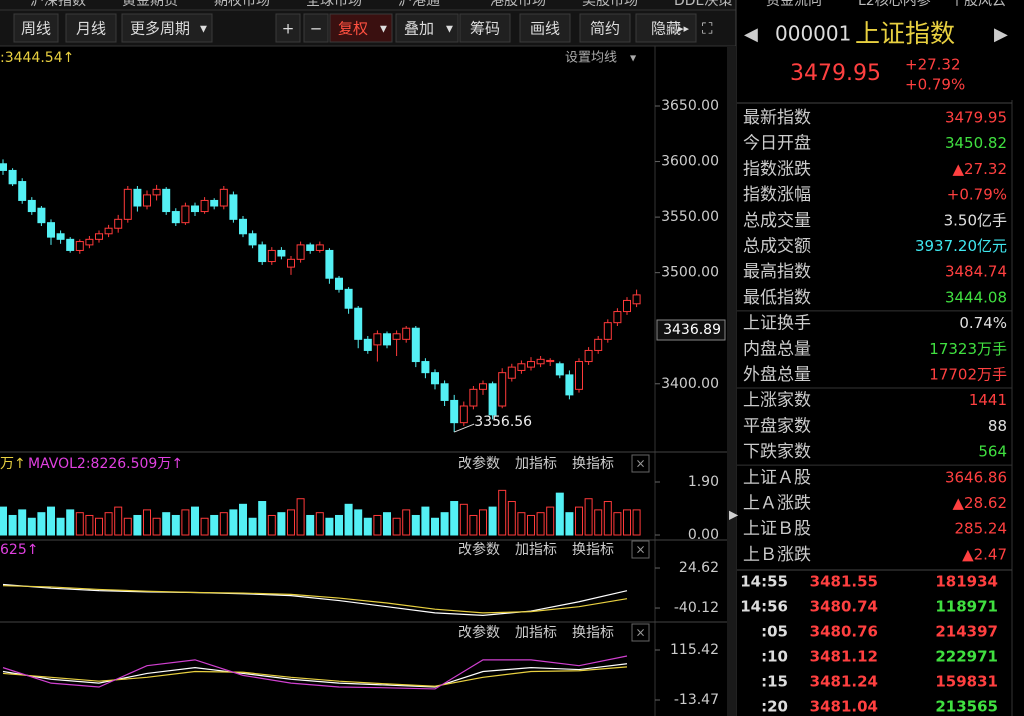 Image resolution: width=1024 pixels, height=716 pixels. What do you see at coordinates (334, 4) in the screenshot?
I see `nav-tab: 全球市场` at bounding box center [334, 4].